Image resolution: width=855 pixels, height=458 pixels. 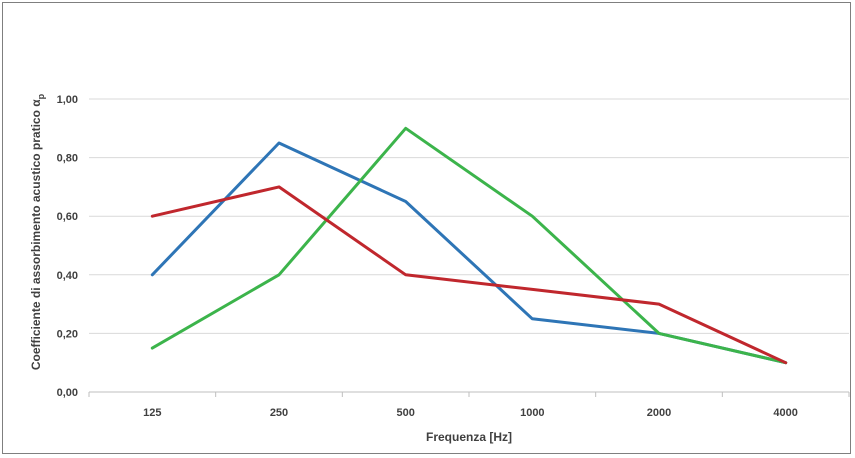 I want to click on y-tick-label: 0,00, so click(x=67, y=393).